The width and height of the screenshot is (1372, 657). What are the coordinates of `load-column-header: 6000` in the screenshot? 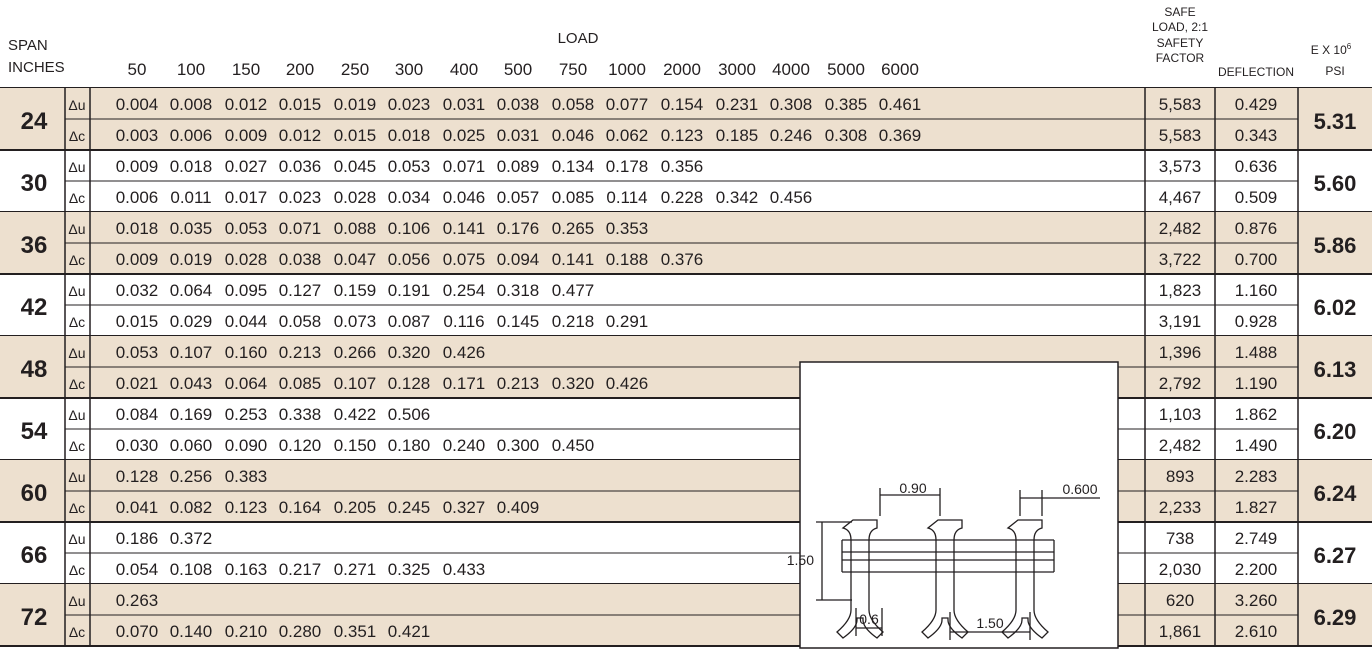 It's located at (900, 69).